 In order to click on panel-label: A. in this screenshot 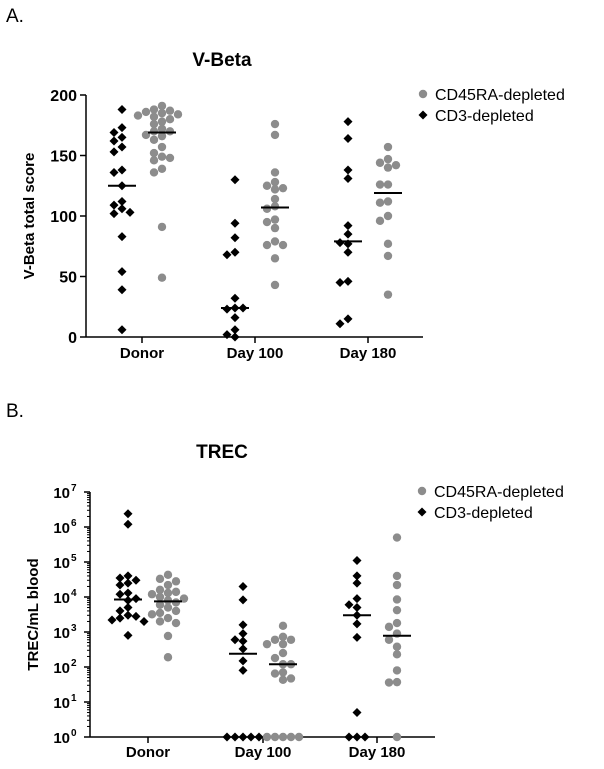, I will do `click(15, 16)`.